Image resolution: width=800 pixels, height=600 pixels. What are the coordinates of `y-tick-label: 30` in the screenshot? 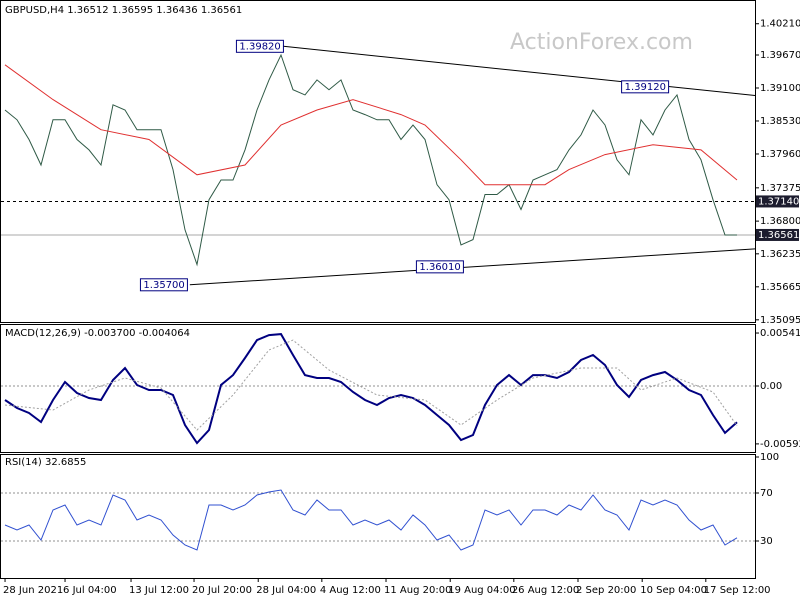 It's located at (766, 541).